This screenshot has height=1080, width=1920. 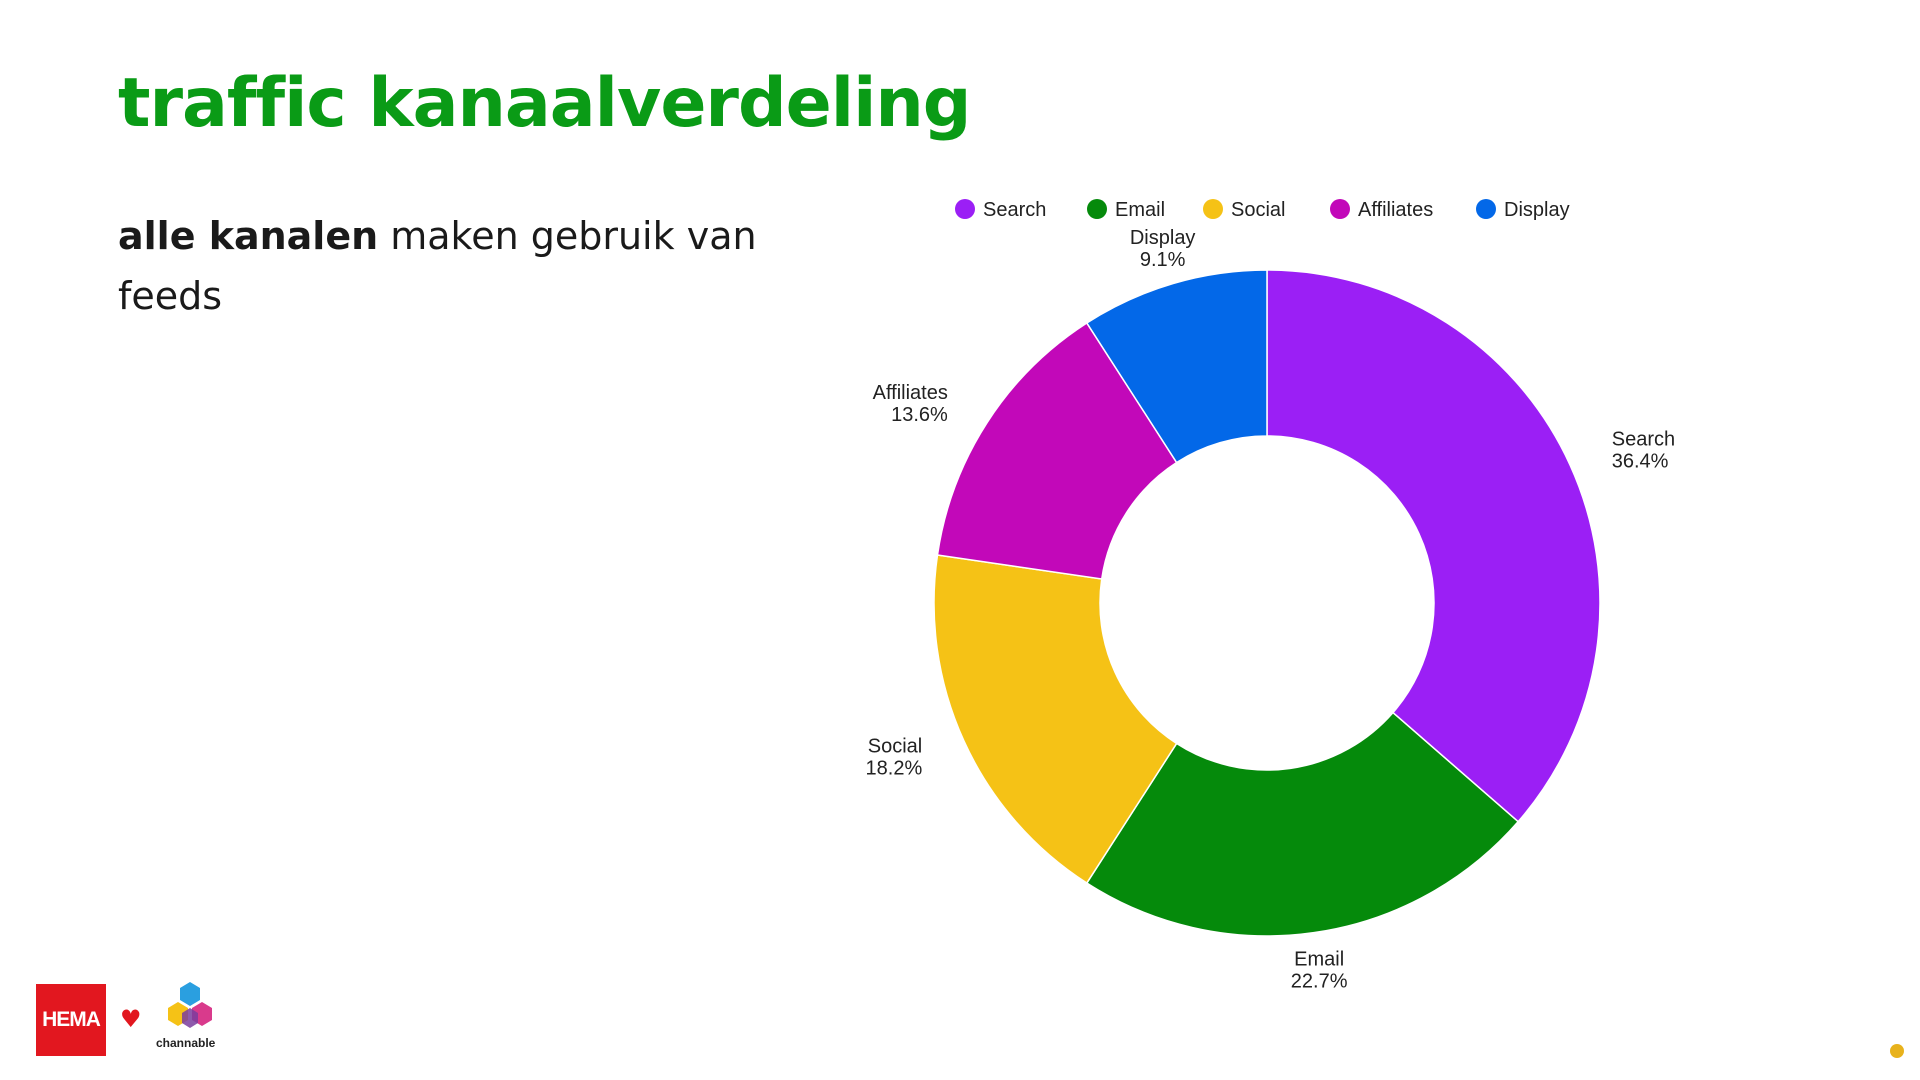 I want to click on subtitle-bold: alle kanalen, so click(x=248, y=236).